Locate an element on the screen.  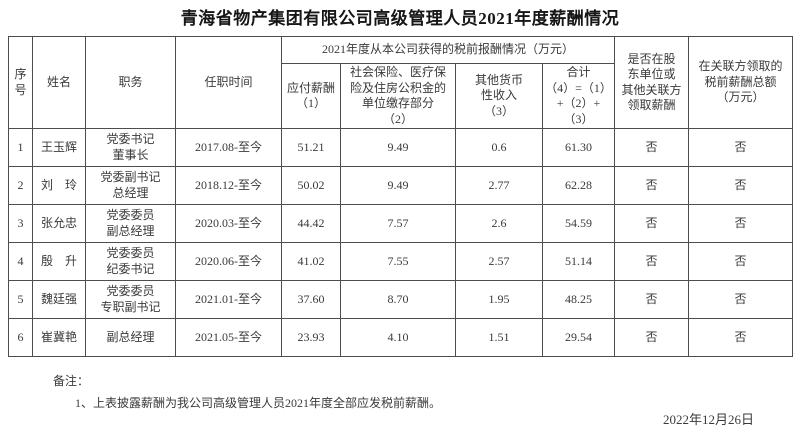
cell-total: 61.30 is located at coordinates (578, 148).